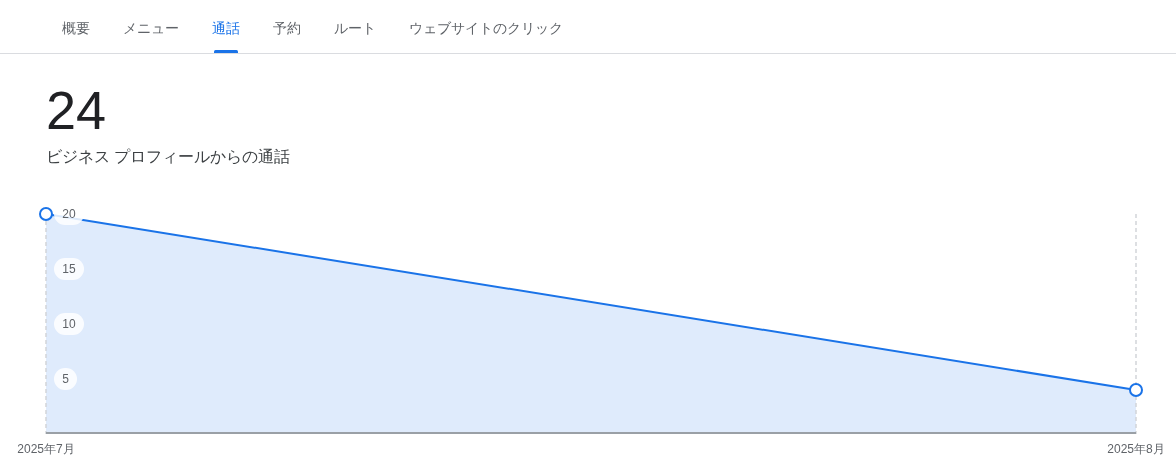 The image size is (1176, 467). Describe the element at coordinates (486, 28) in the screenshot. I see `text: ウェブサイトのクリック` at that location.